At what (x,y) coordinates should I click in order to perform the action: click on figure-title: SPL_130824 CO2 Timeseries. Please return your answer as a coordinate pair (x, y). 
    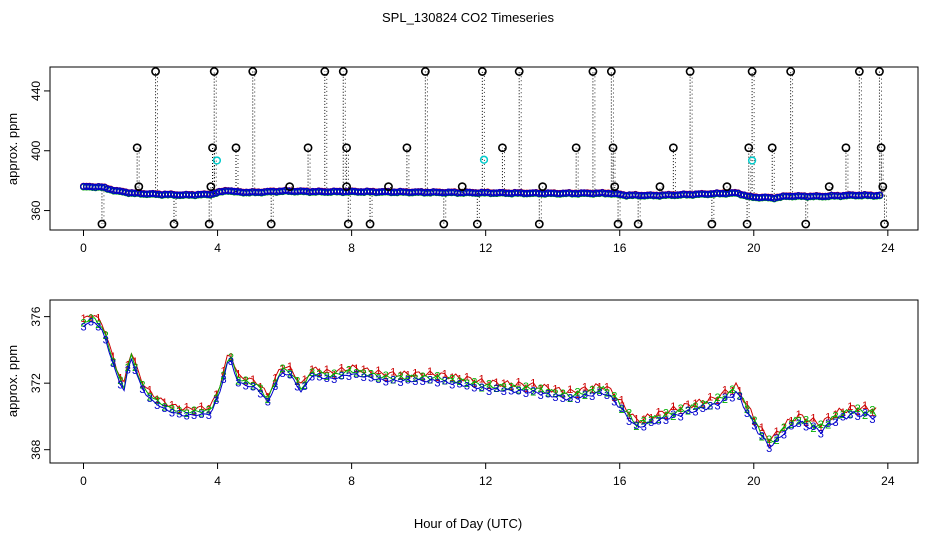
    Looking at the image, I should click on (468, 17).